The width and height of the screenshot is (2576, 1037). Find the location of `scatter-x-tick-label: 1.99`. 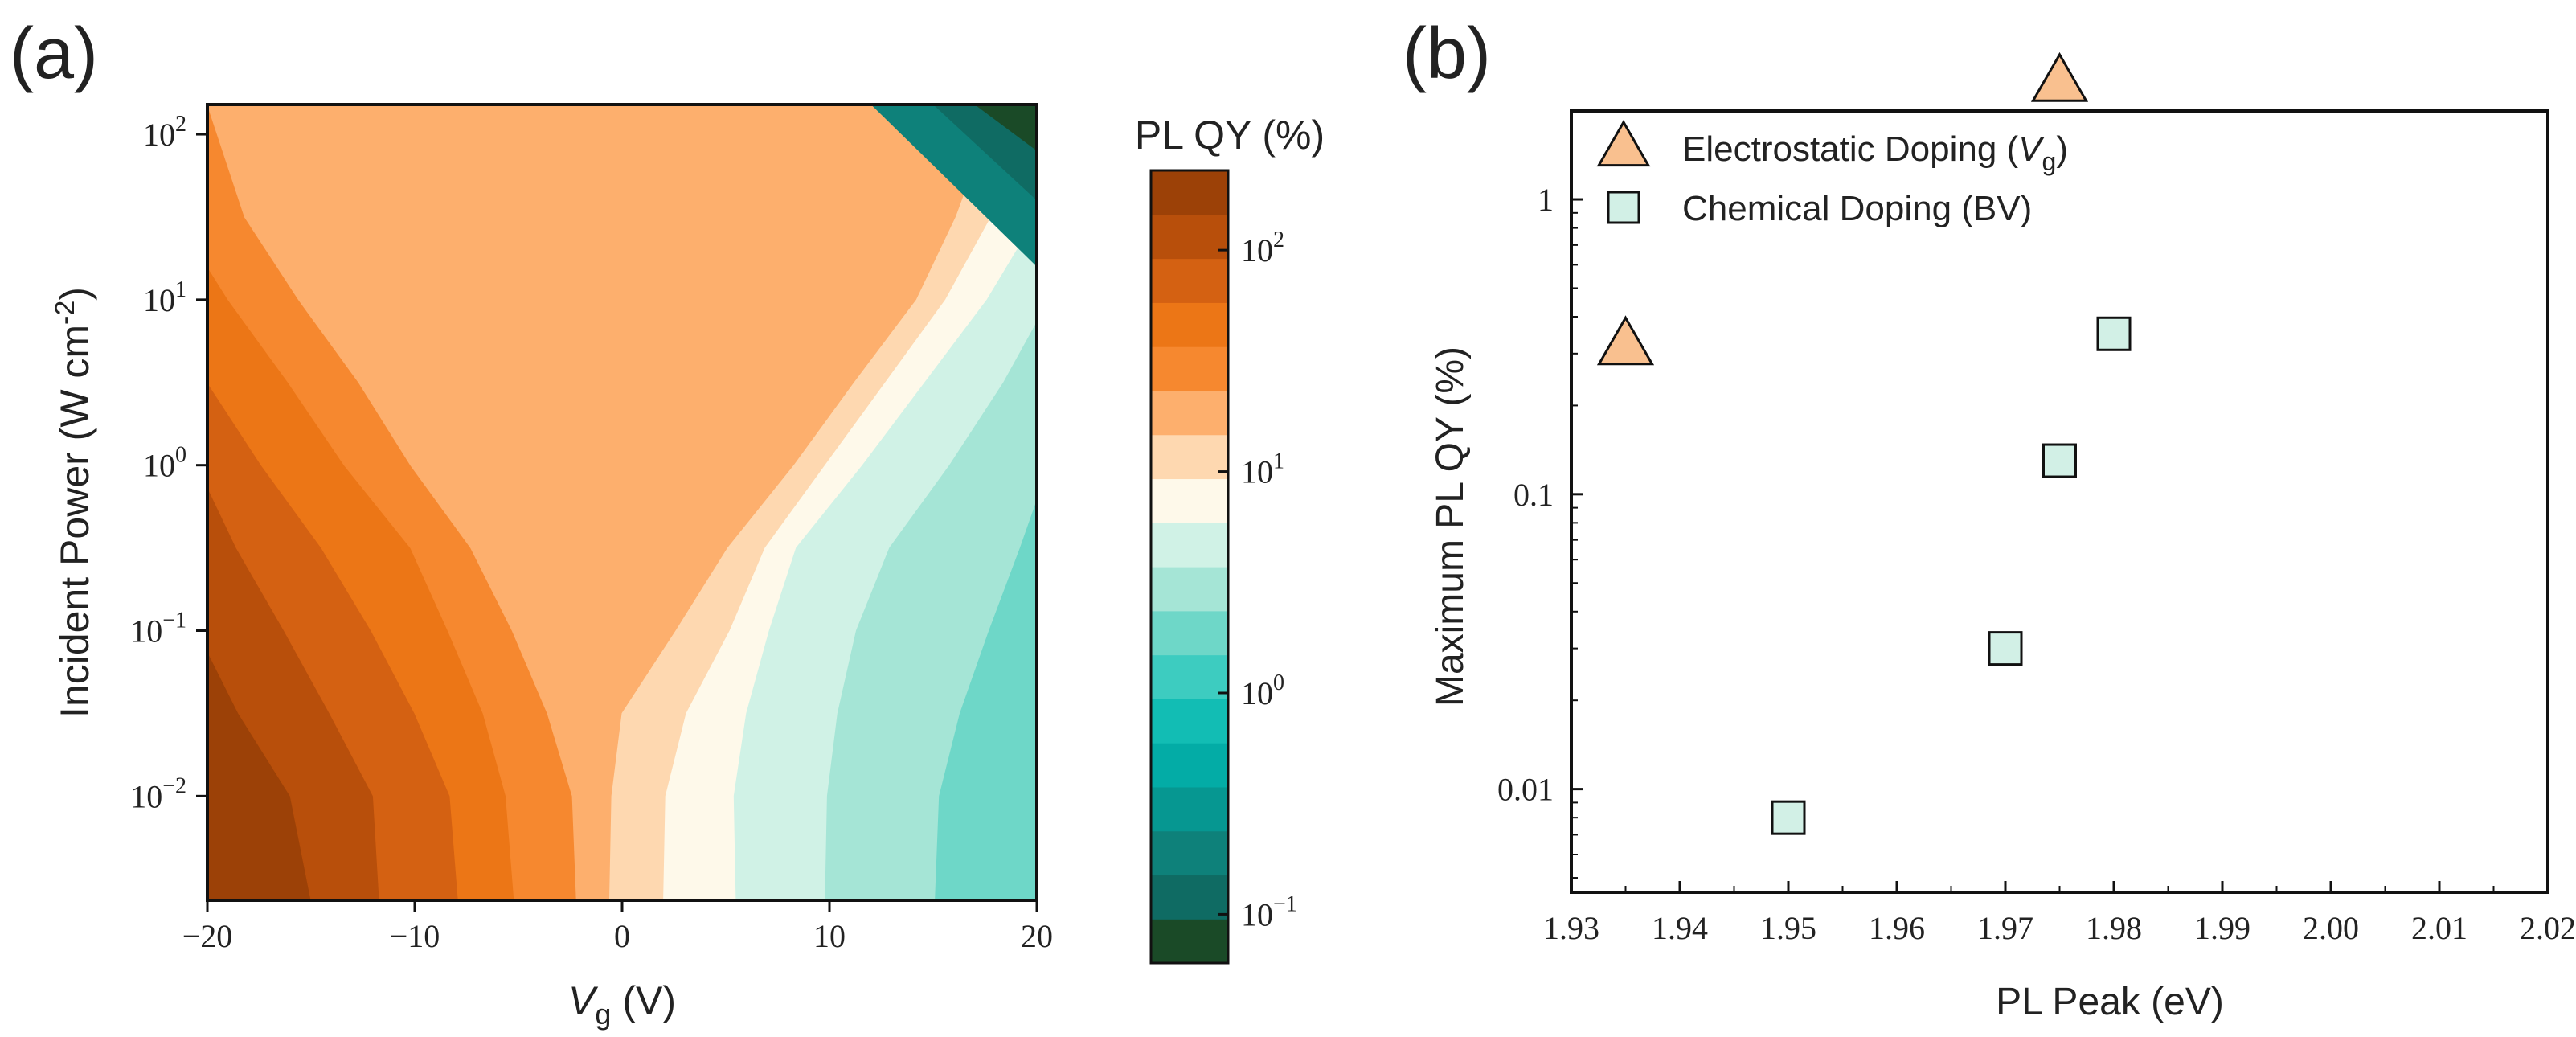

scatter-x-tick-label: 1.99 is located at coordinates (2222, 928).